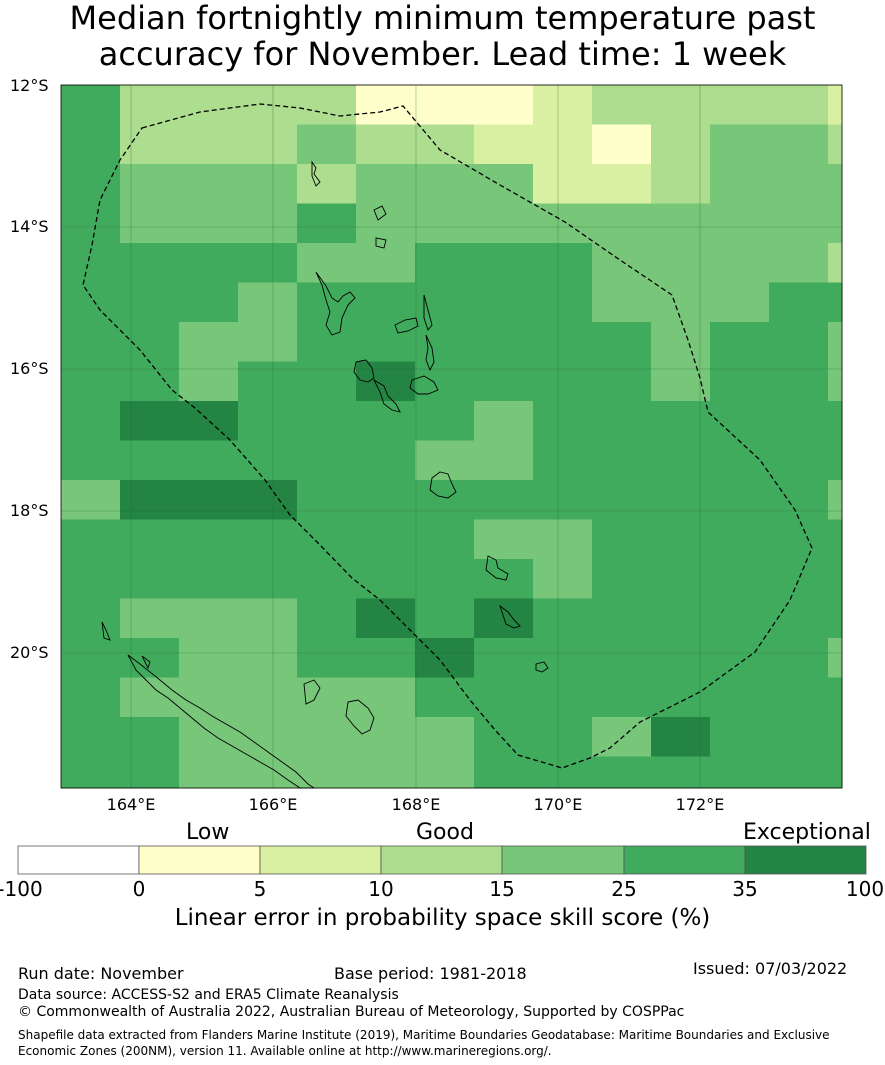  I want to click on lon-label-170e: 170°E, so click(558, 804).